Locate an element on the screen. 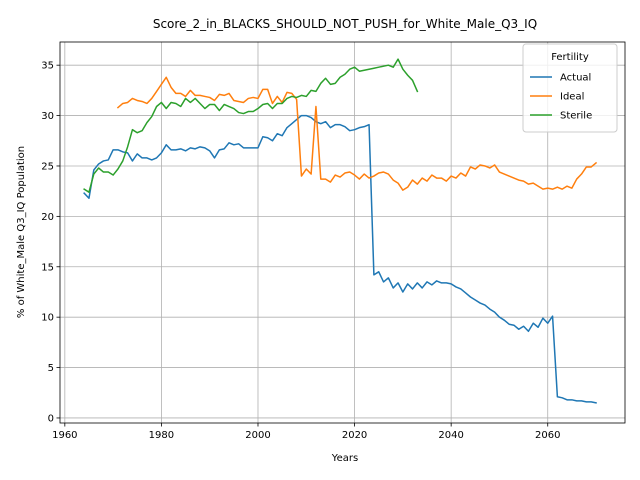 The width and height of the screenshot is (640, 480). legend: Fertility Actual Ideal Sterile is located at coordinates (570, 88).